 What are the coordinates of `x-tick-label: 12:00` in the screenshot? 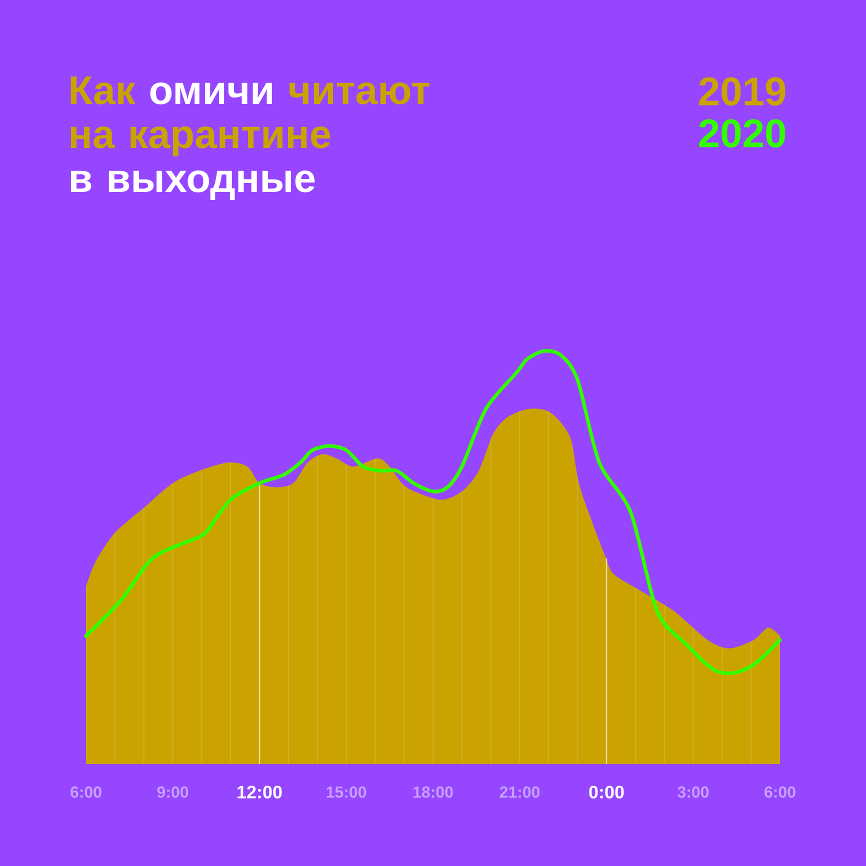 It's located at (260, 792).